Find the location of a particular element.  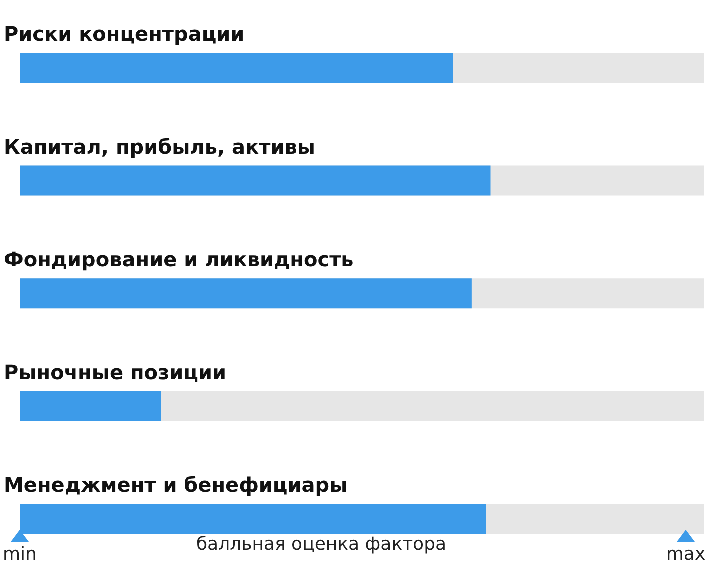

y-tick-label: Риски концентрации is located at coordinates (124, 34).